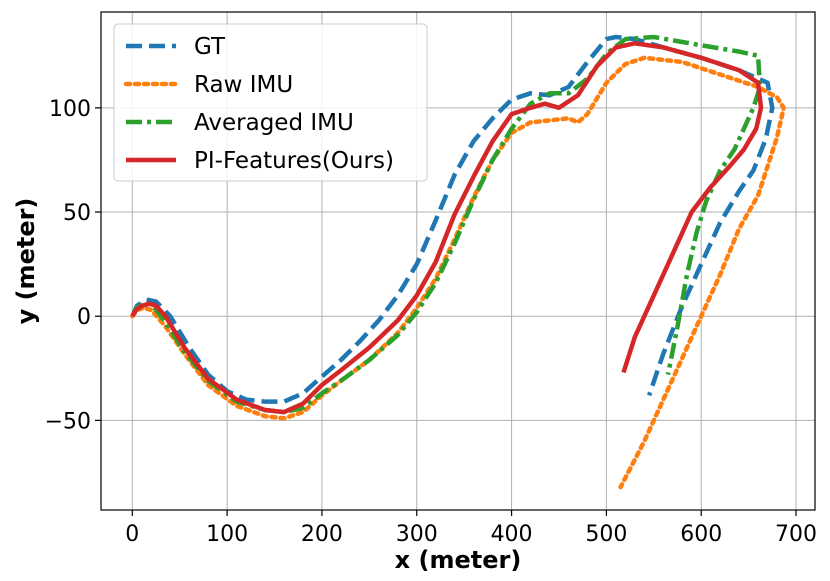 The height and width of the screenshot is (581, 830). I want to click on legend-label: PI-Features(Ours), so click(294, 161).